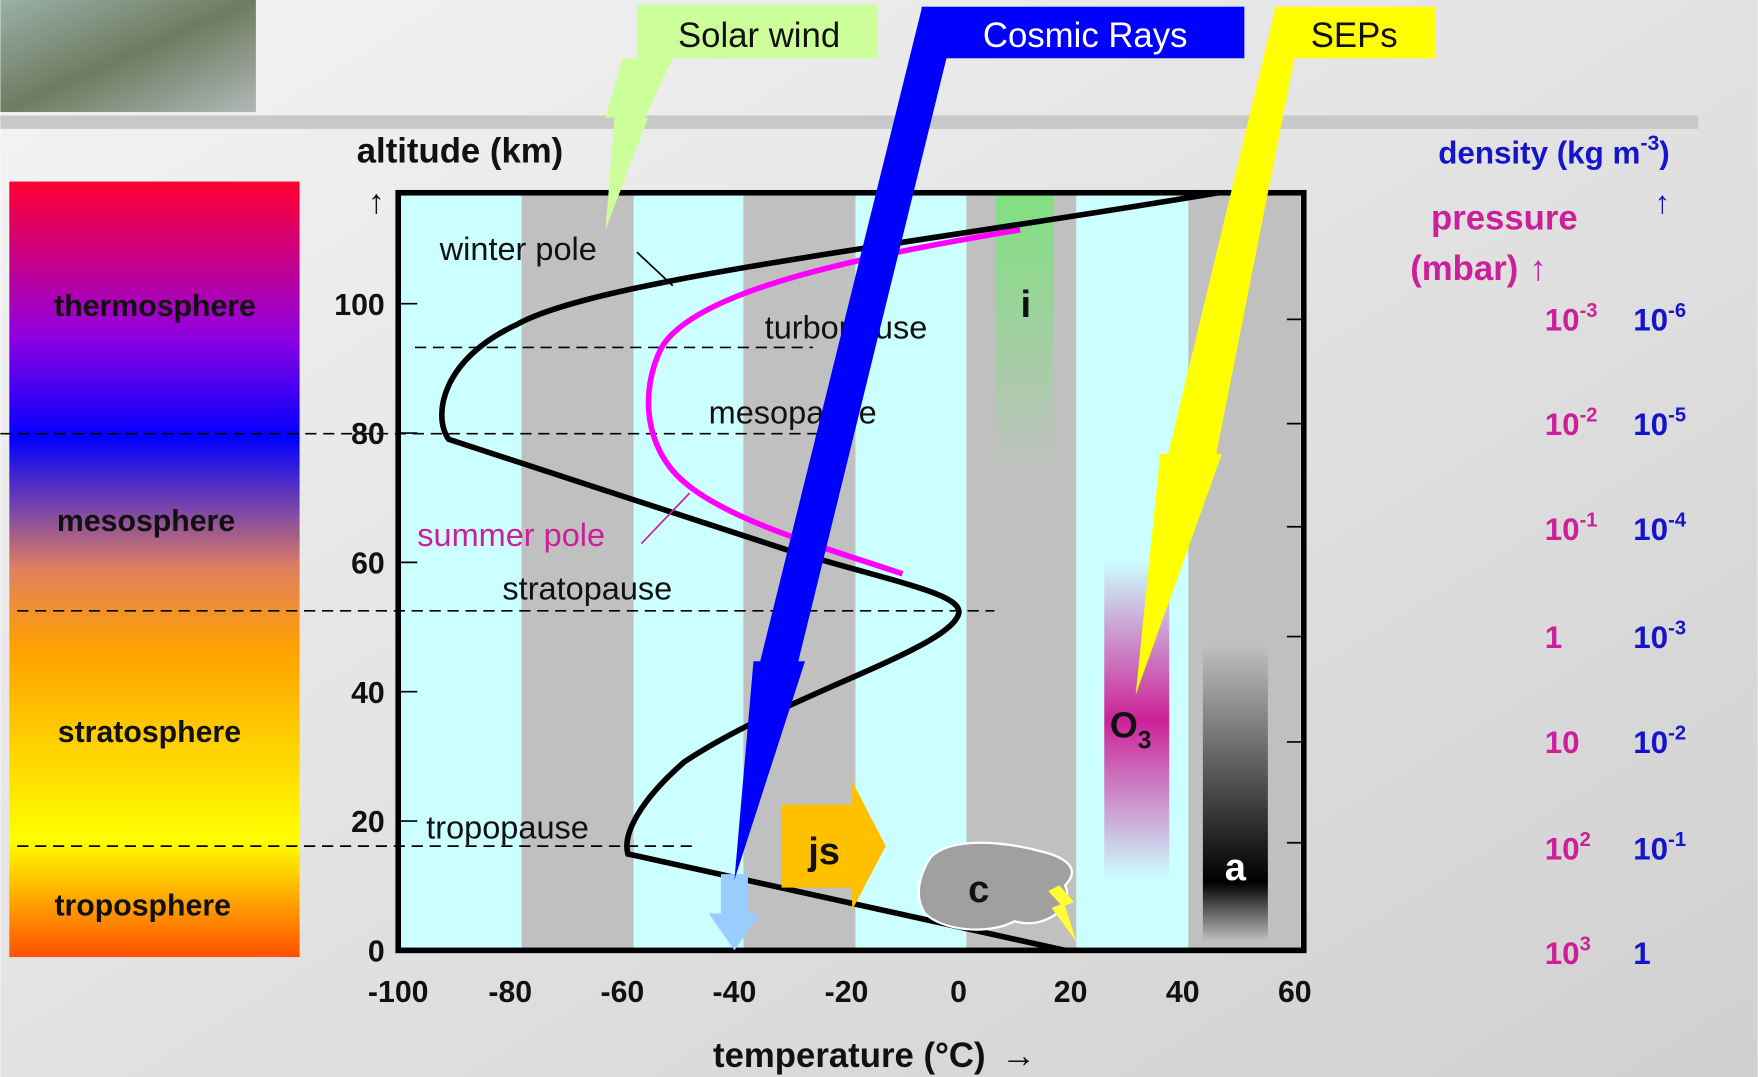 Image resolution: width=1758 pixels, height=1077 pixels. What do you see at coordinates (849, 122) in the screenshot?
I see `header-bar` at bounding box center [849, 122].